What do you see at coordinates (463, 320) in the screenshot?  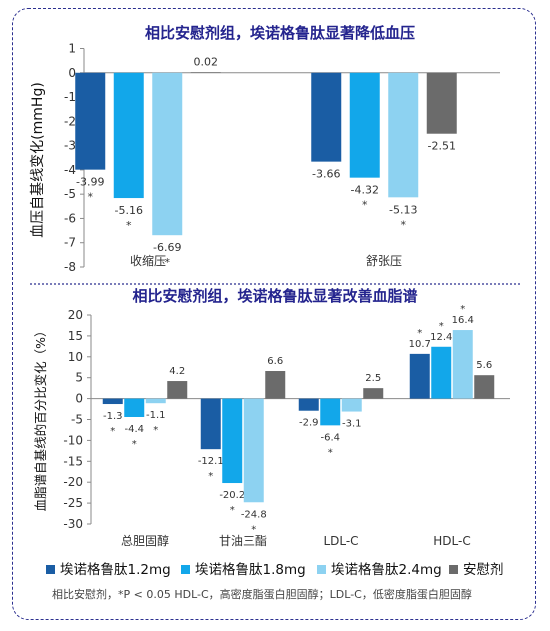 I see `data-label-1-3-2: 16.4` at bounding box center [463, 320].